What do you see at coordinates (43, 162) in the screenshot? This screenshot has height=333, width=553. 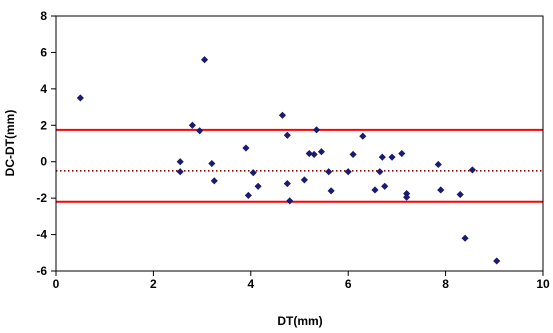 I see `y-tick-label: 0` at bounding box center [43, 162].